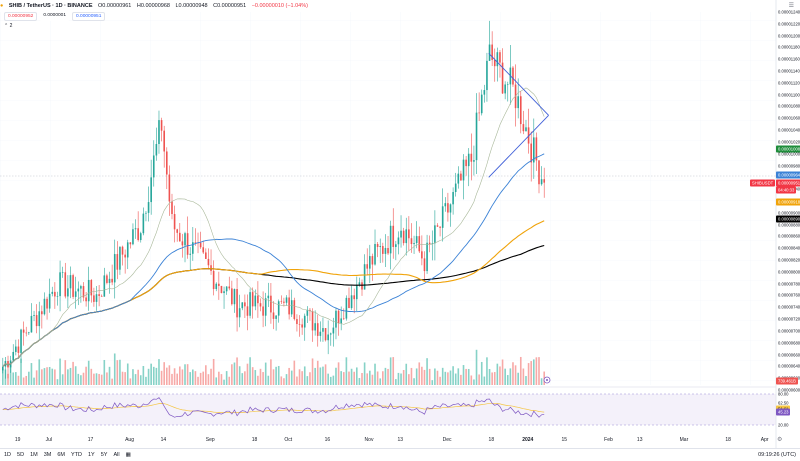  Describe the element at coordinates (115, 6) in the screenshot. I see `open-value: O0.00000961` at that location.